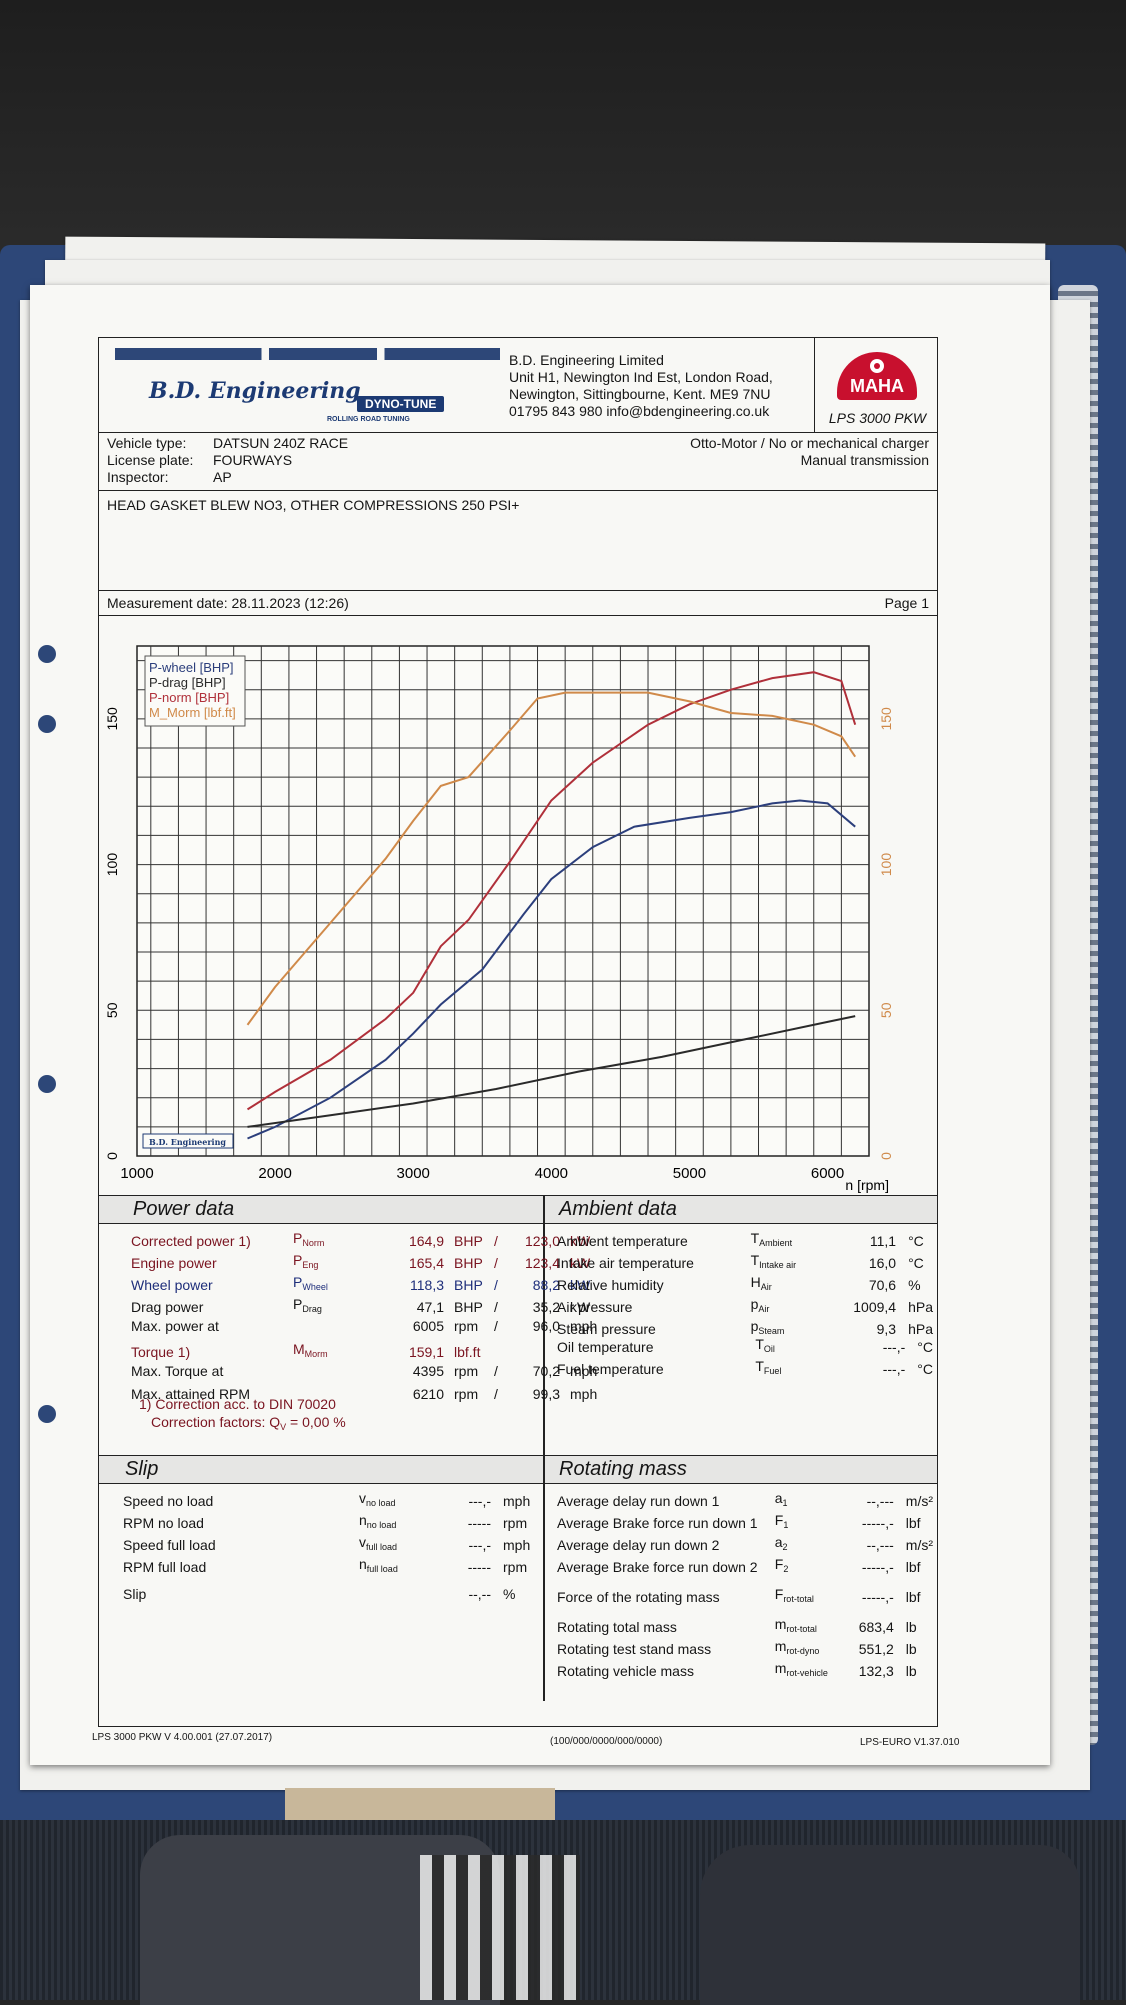 The height and width of the screenshot is (2005, 1126). Describe the element at coordinates (327, 1499) in the screenshot. I see `data-row: Speed no load vno load ---,- mph` at that location.